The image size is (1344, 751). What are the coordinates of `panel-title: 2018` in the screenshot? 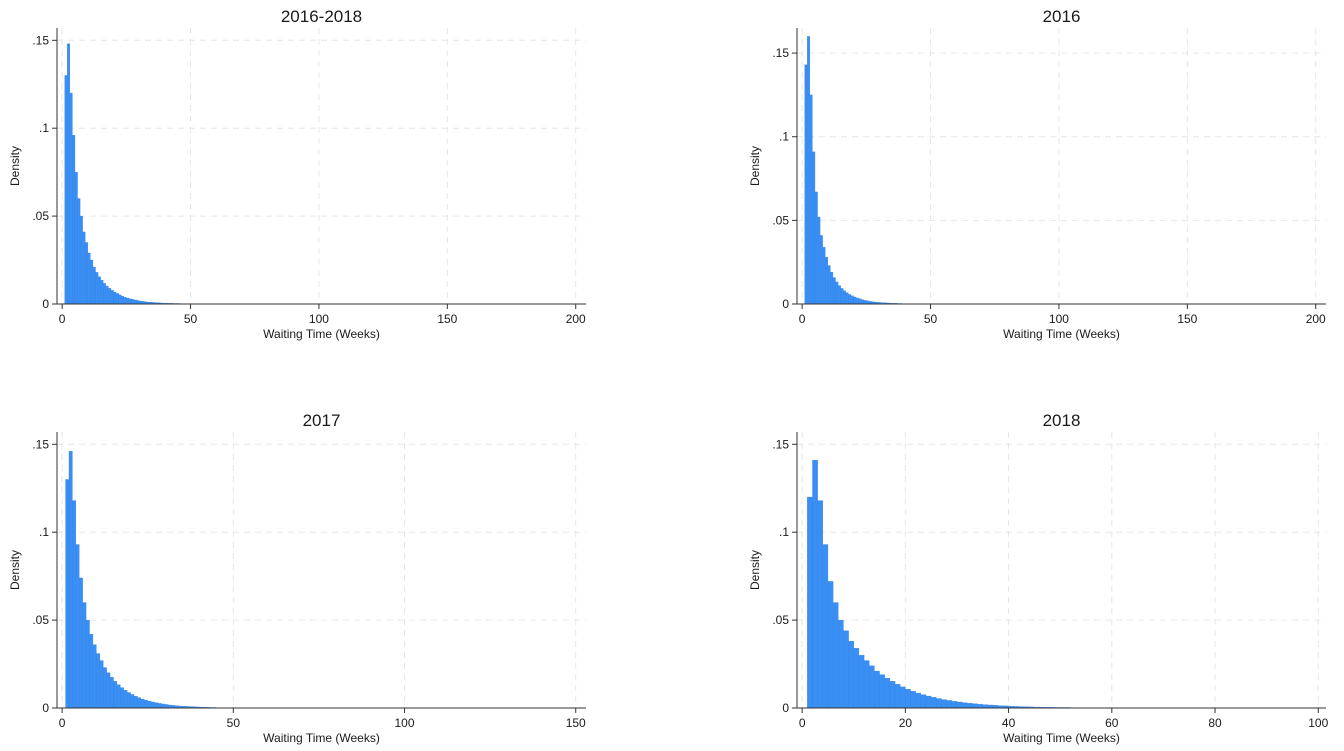 It's located at (1062, 420).